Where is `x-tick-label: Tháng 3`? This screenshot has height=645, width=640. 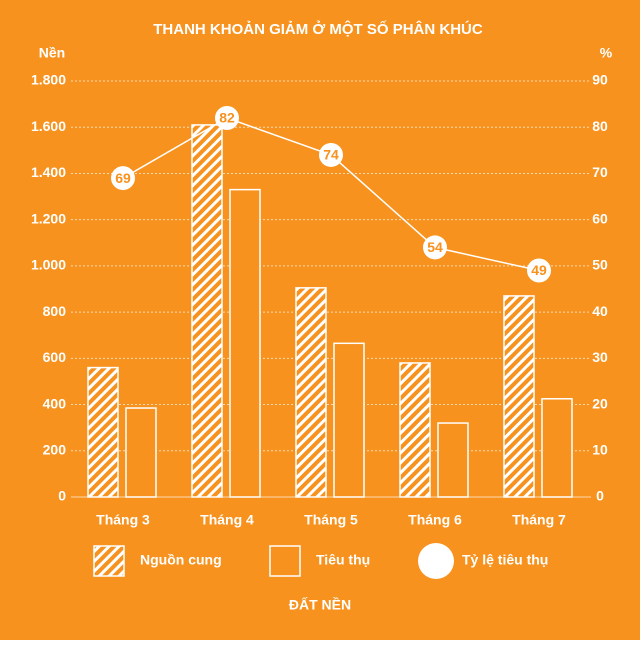 x-tick-label: Tháng 3 is located at coordinates (123, 520).